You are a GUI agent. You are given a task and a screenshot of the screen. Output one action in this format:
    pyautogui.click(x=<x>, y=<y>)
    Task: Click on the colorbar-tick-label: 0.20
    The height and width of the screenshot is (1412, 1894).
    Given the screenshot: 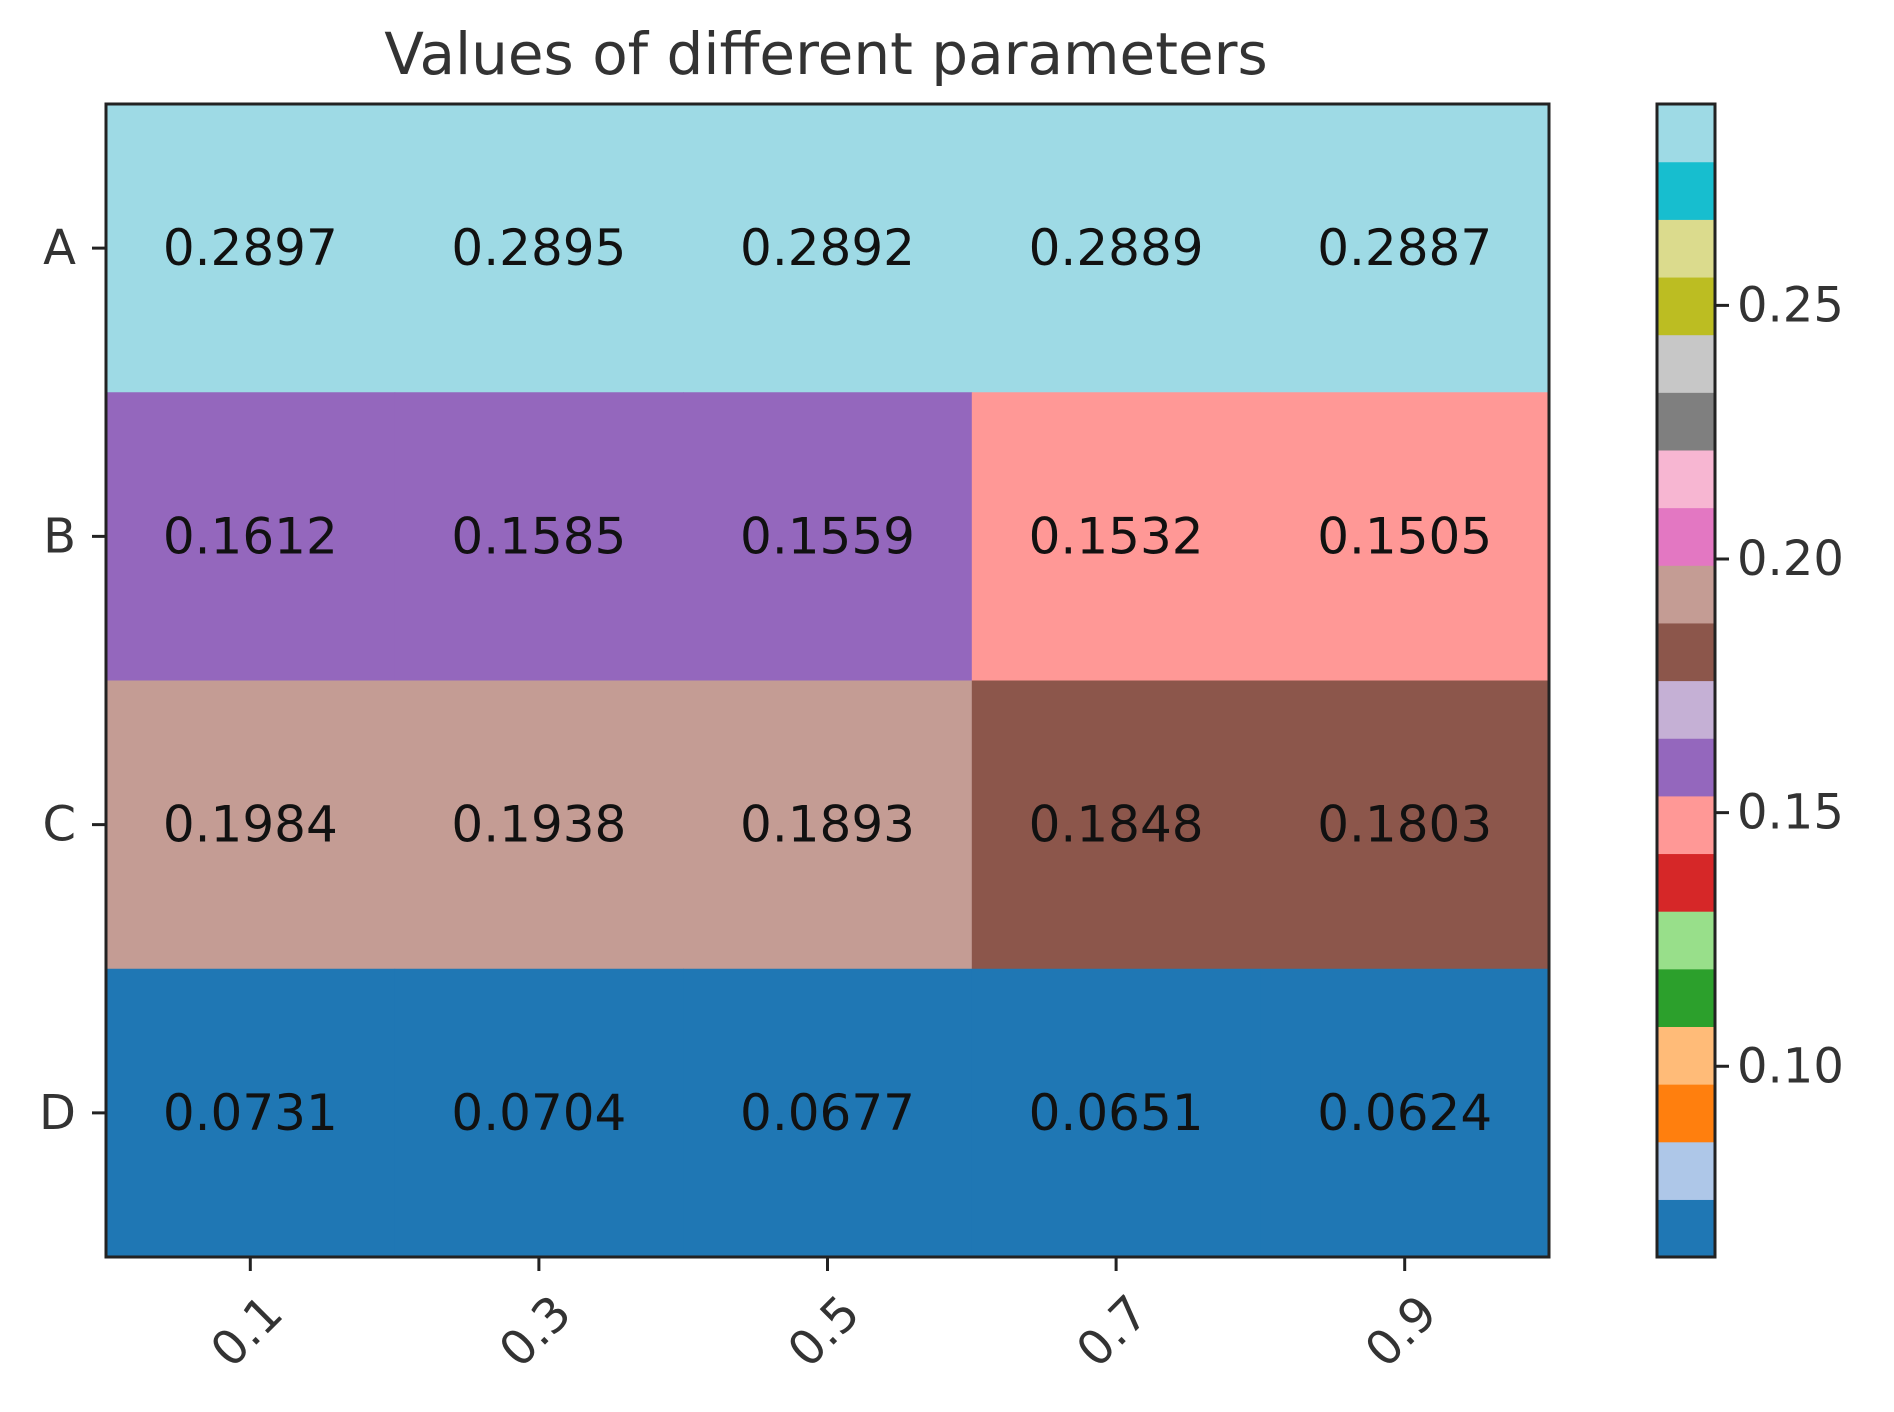 What is the action you would take?
    pyautogui.click(x=1790, y=559)
    